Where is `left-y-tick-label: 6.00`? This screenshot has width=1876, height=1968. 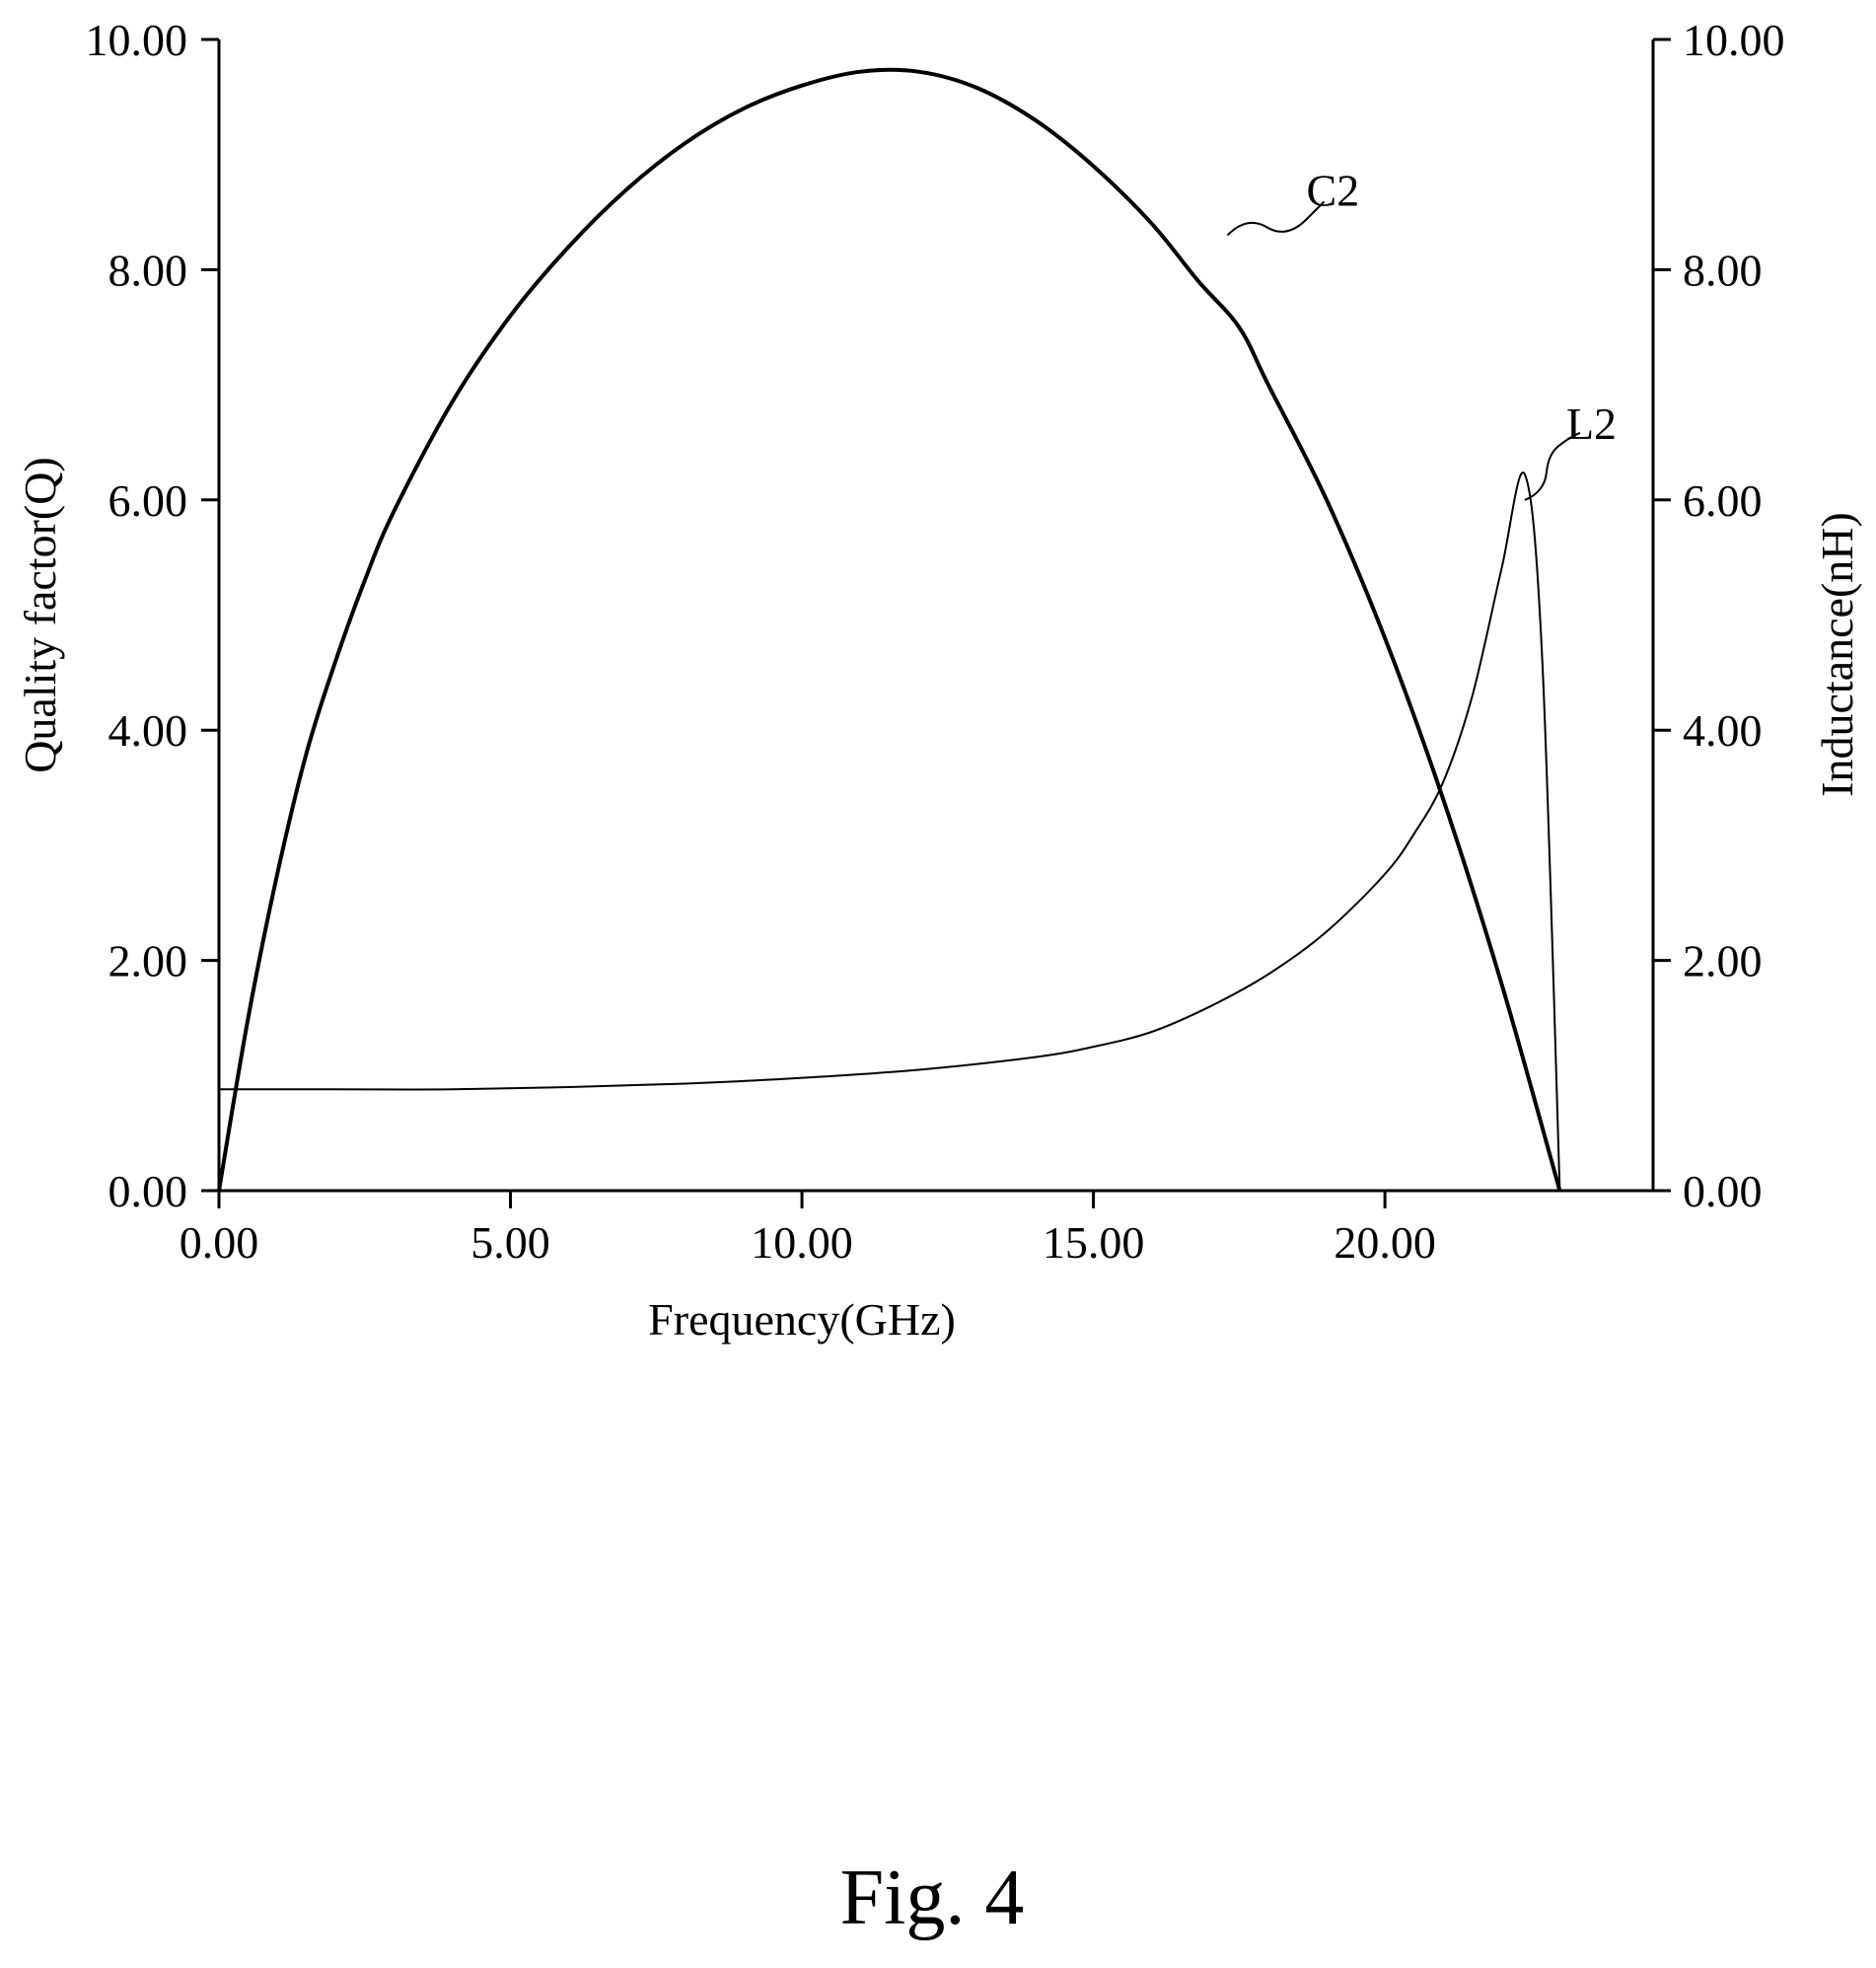
left-y-tick-label: 6.00 is located at coordinates (148, 500).